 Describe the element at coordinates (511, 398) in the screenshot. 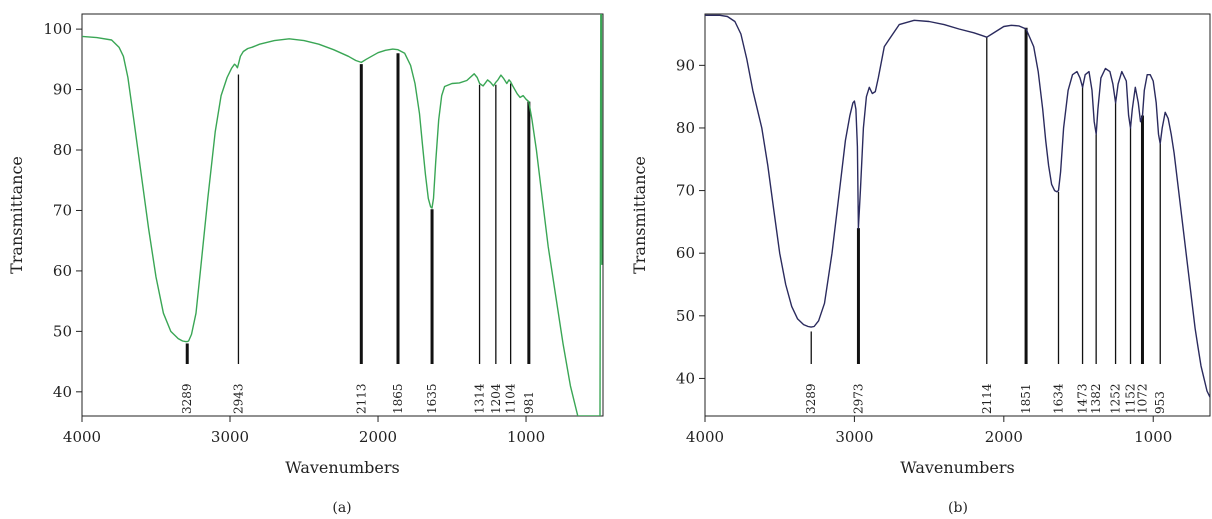

I see `peak-label-1104: 1104` at that location.